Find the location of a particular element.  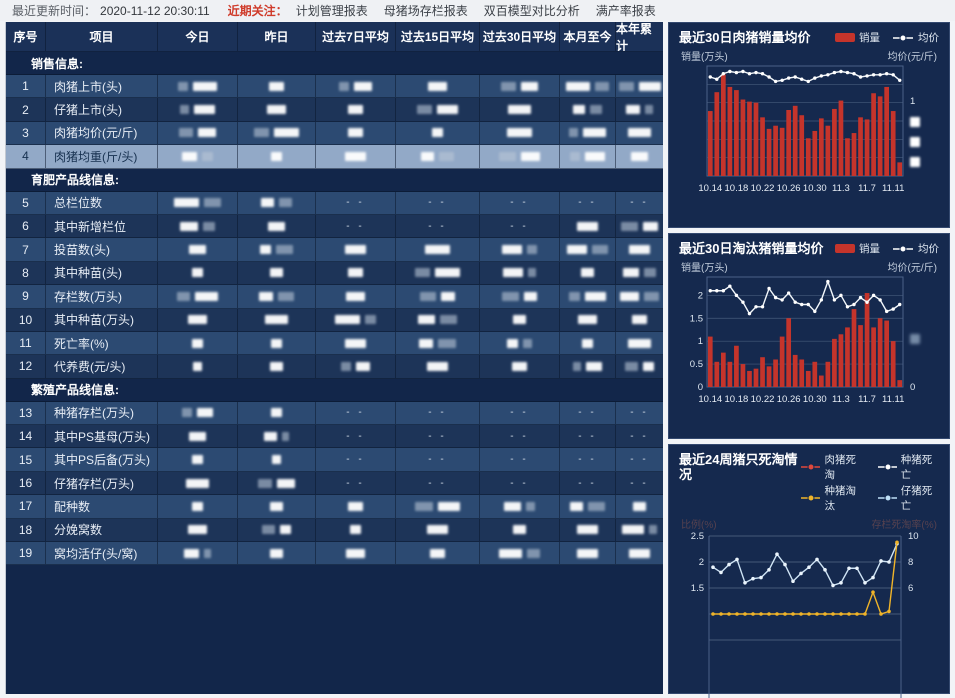

row-number: 16 is located at coordinates (26, 483).